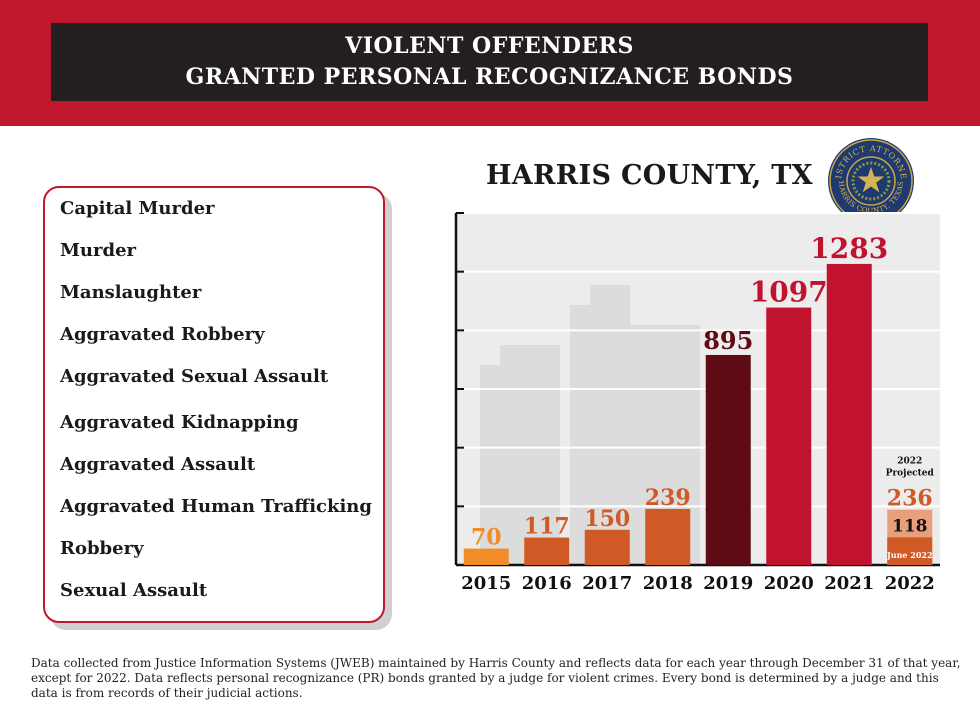  What do you see at coordinates (486, 556) in the screenshot?
I see `bar-2015` at bounding box center [486, 556].